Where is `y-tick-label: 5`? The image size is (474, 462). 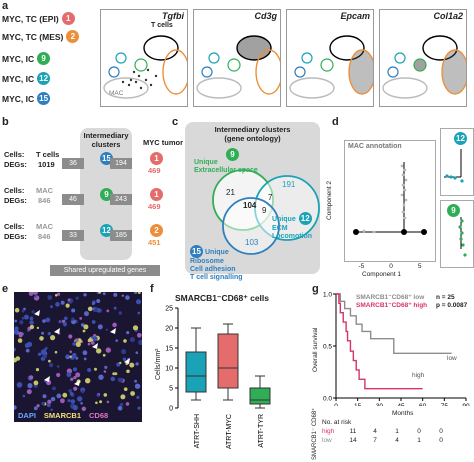 y-tick-label: 5 is located at coordinates (171, 389).